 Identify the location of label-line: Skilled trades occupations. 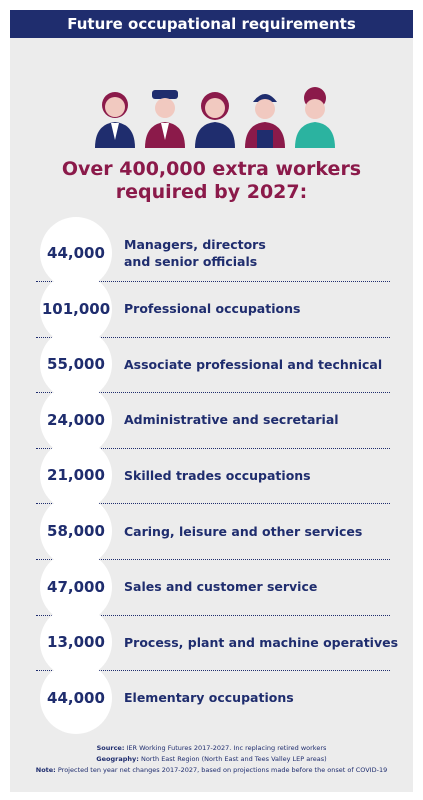
(217, 475).